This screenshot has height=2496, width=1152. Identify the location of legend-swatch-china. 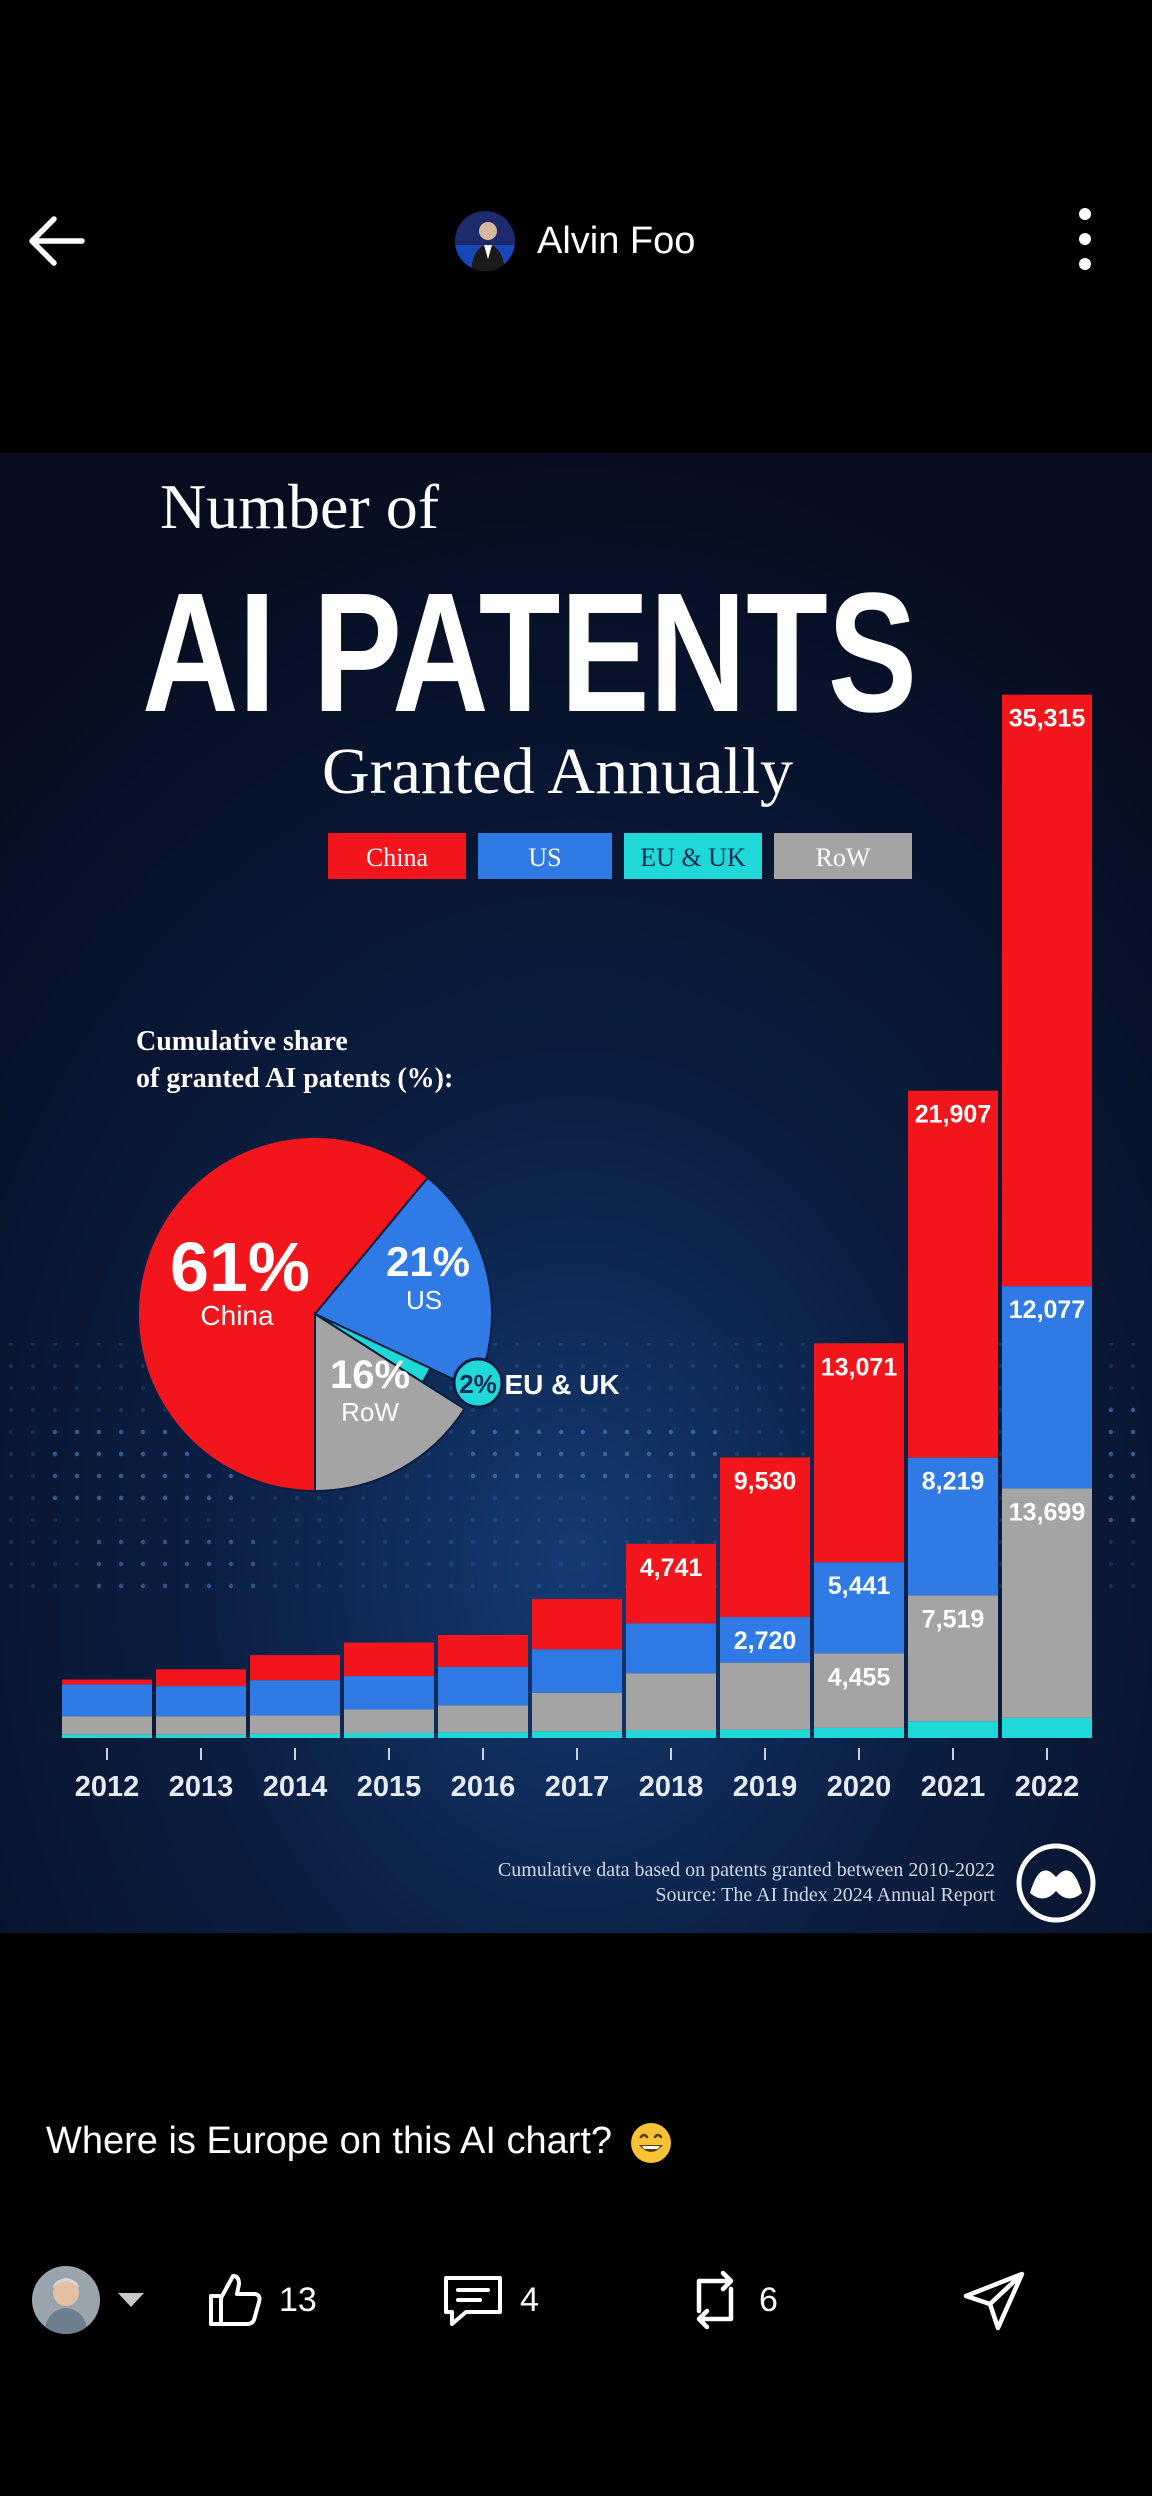
(397, 856).